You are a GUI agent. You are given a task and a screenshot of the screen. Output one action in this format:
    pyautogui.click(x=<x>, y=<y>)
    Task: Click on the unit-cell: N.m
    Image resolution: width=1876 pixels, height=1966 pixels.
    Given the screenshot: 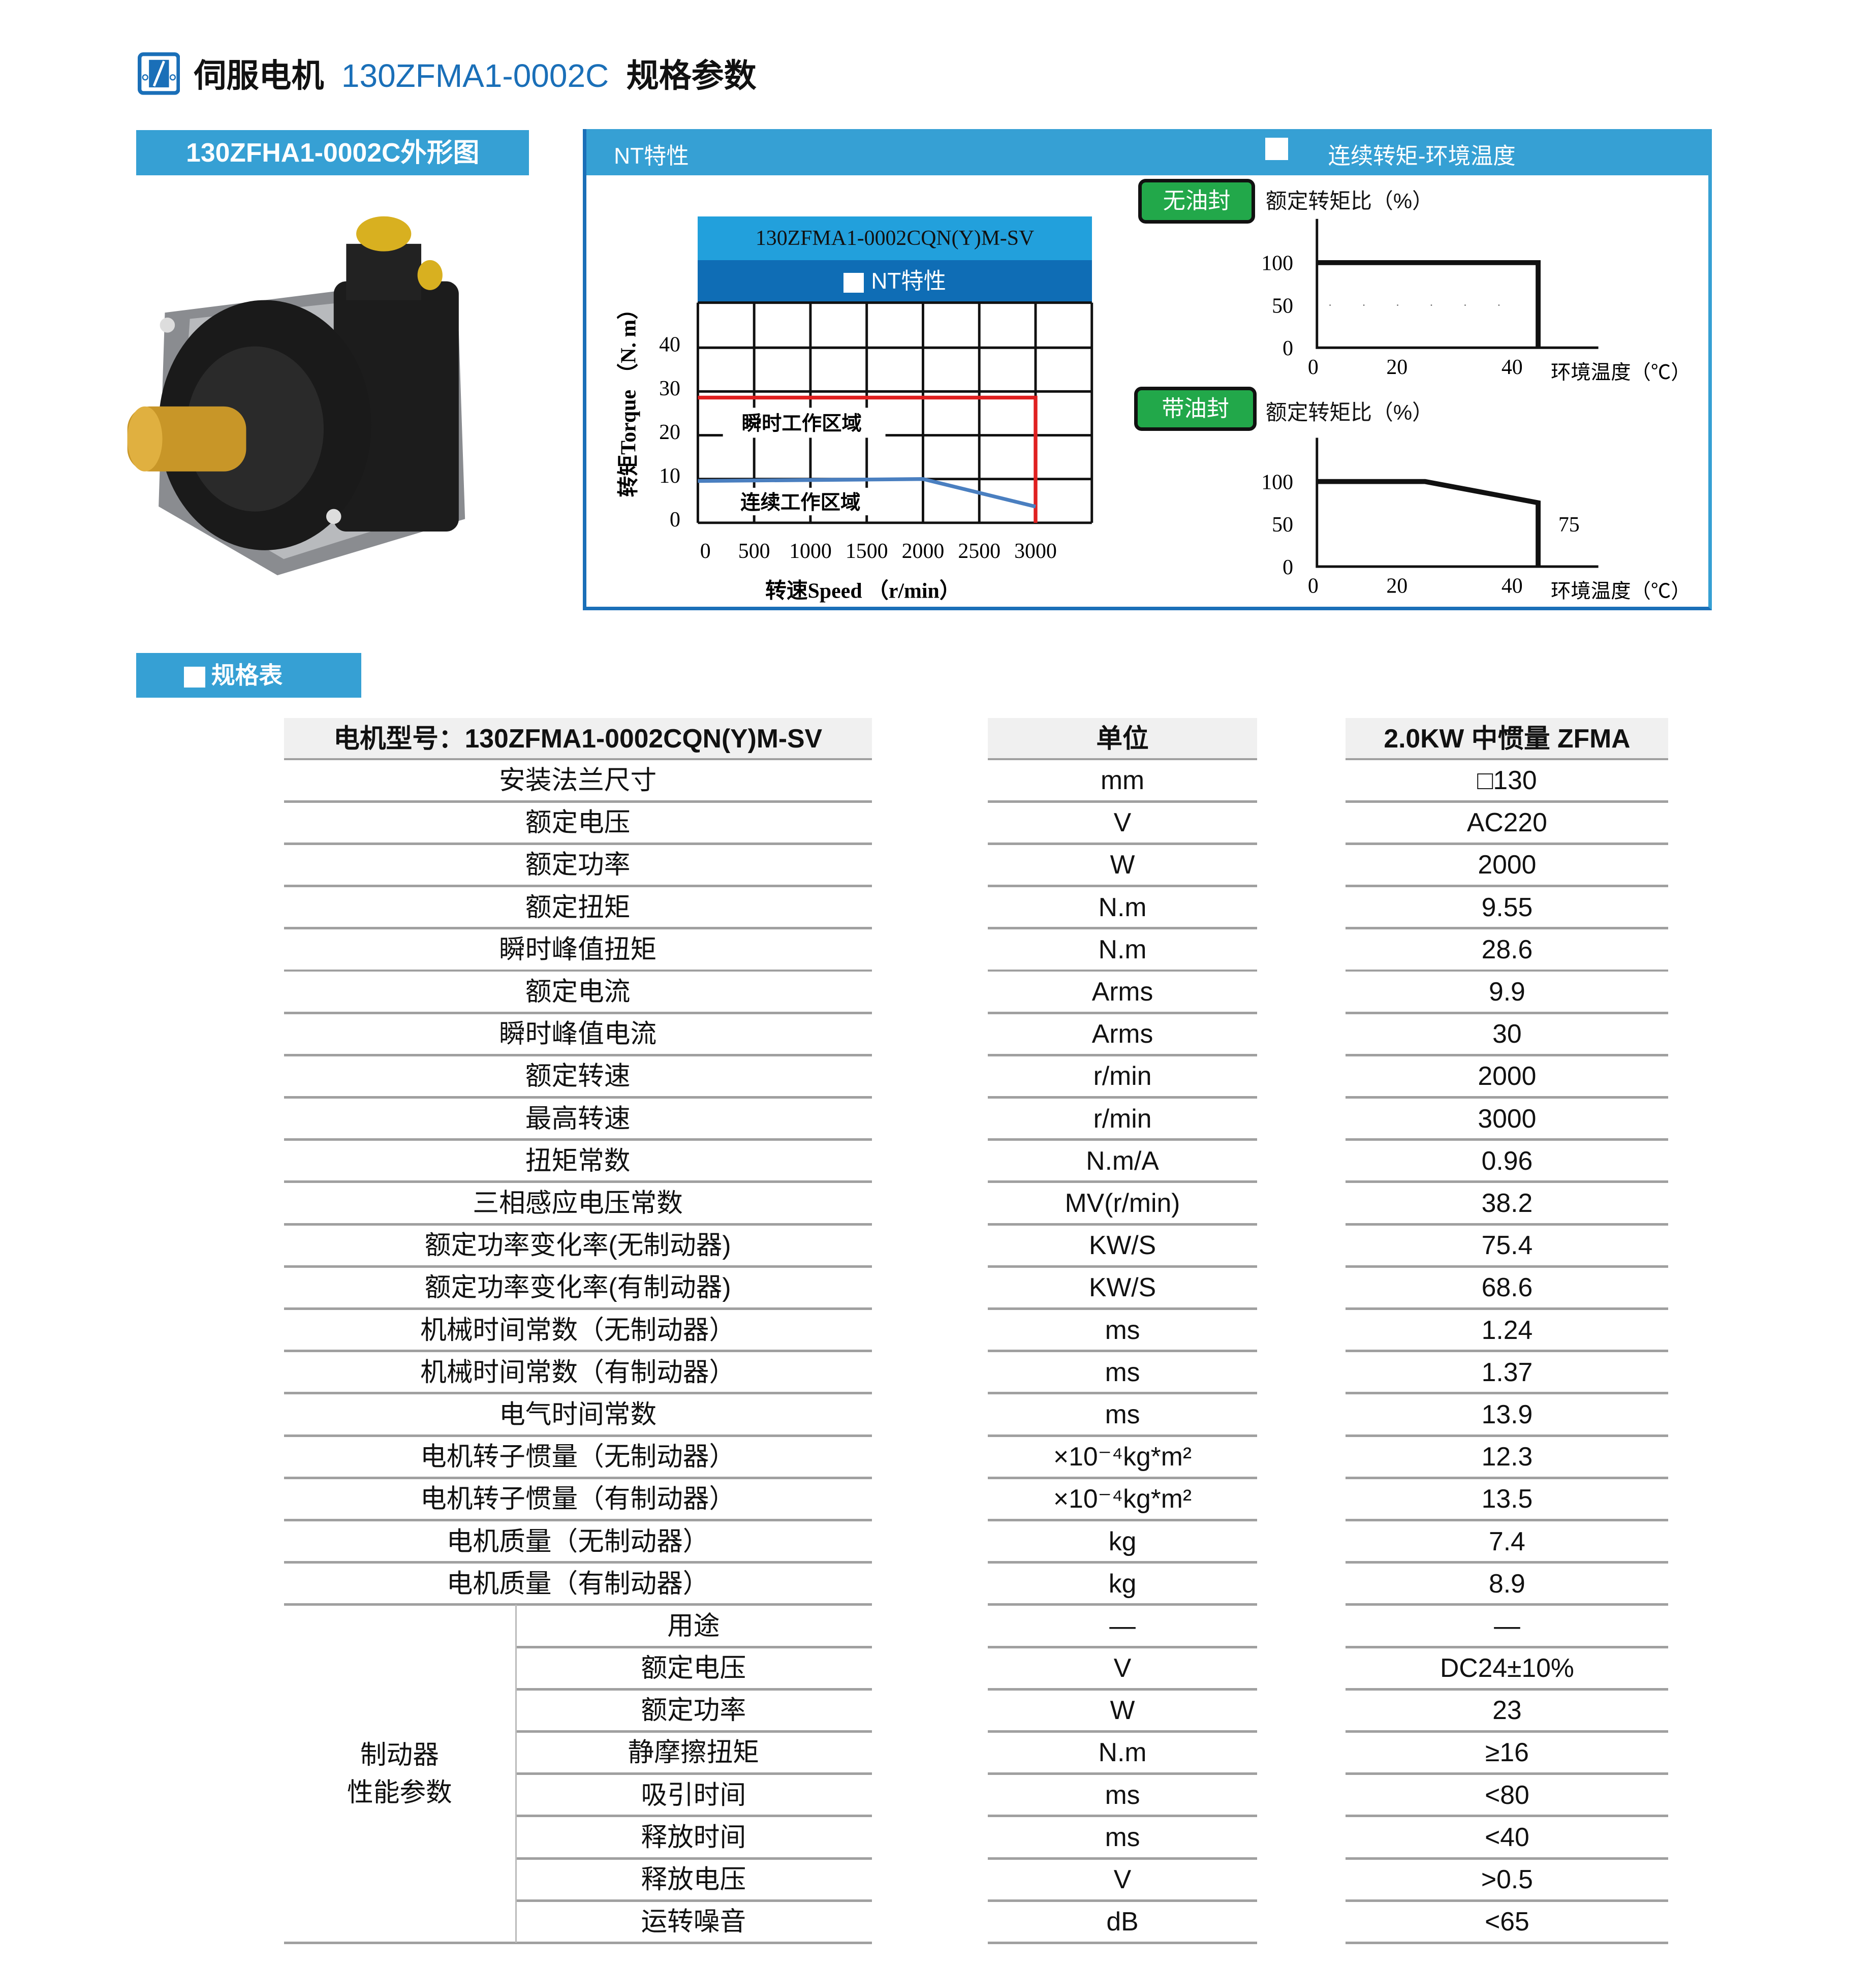 What is the action you would take?
    pyautogui.click(x=1122, y=907)
    